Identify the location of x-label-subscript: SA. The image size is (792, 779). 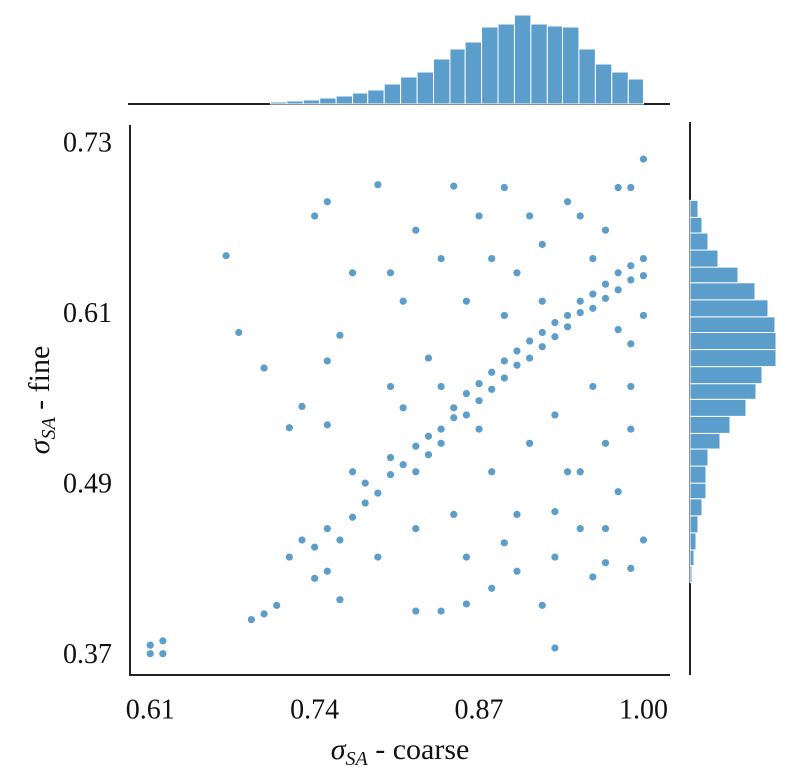
(356, 759).